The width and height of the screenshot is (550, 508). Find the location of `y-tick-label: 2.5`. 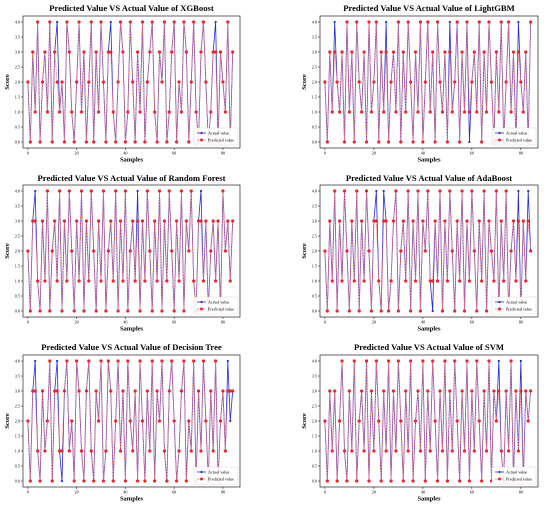

y-tick-label: 2.5 is located at coordinates (17, 235).